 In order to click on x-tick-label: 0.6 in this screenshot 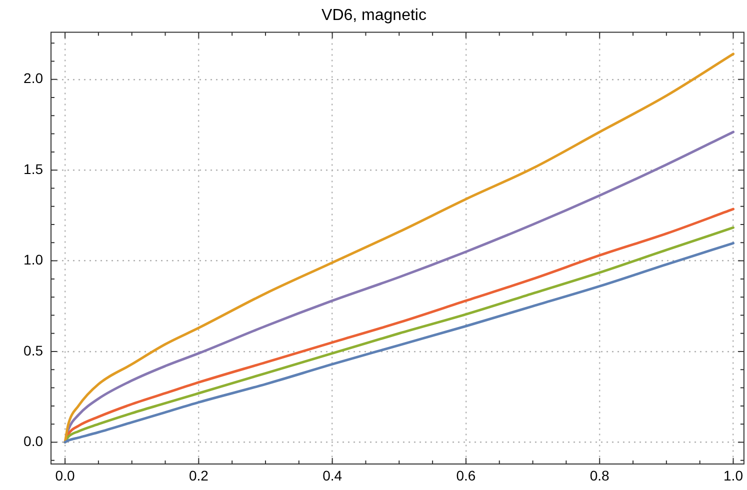, I will do `click(466, 475)`.